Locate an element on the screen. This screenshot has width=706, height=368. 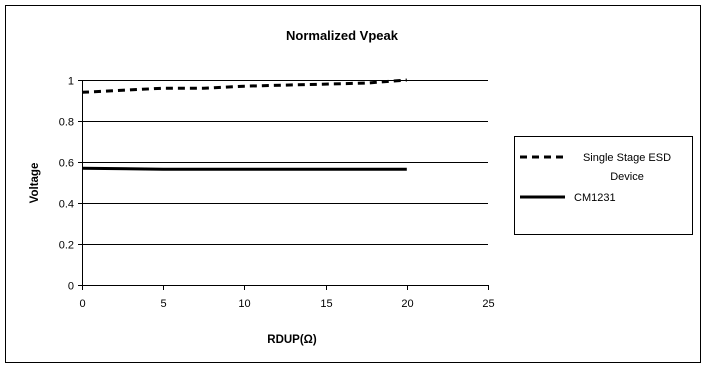
legend-label-single-stage-line1: Single Stage ESD is located at coordinates (627, 158).